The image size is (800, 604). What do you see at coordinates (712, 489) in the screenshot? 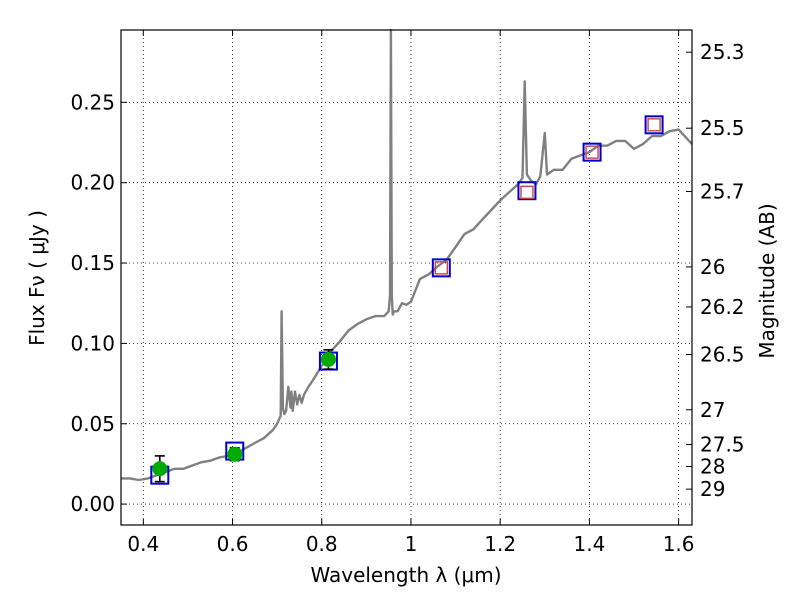
I see `mag-tick-label: 29` at bounding box center [712, 489].